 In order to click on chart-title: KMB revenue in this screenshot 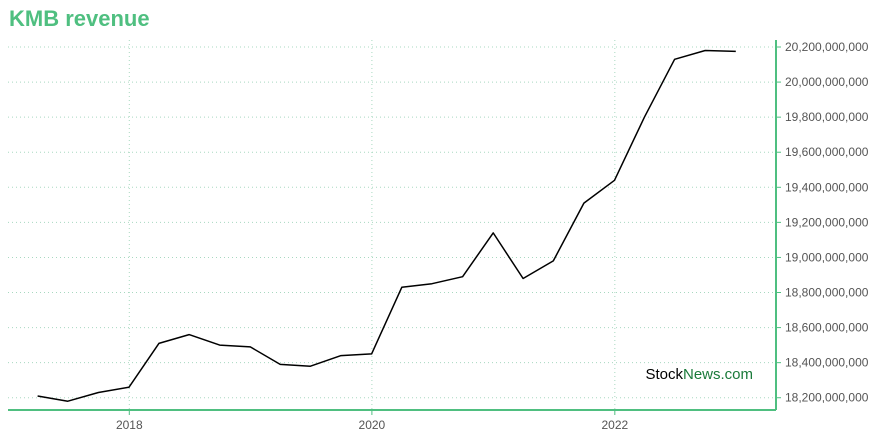, I will do `click(79, 18)`.